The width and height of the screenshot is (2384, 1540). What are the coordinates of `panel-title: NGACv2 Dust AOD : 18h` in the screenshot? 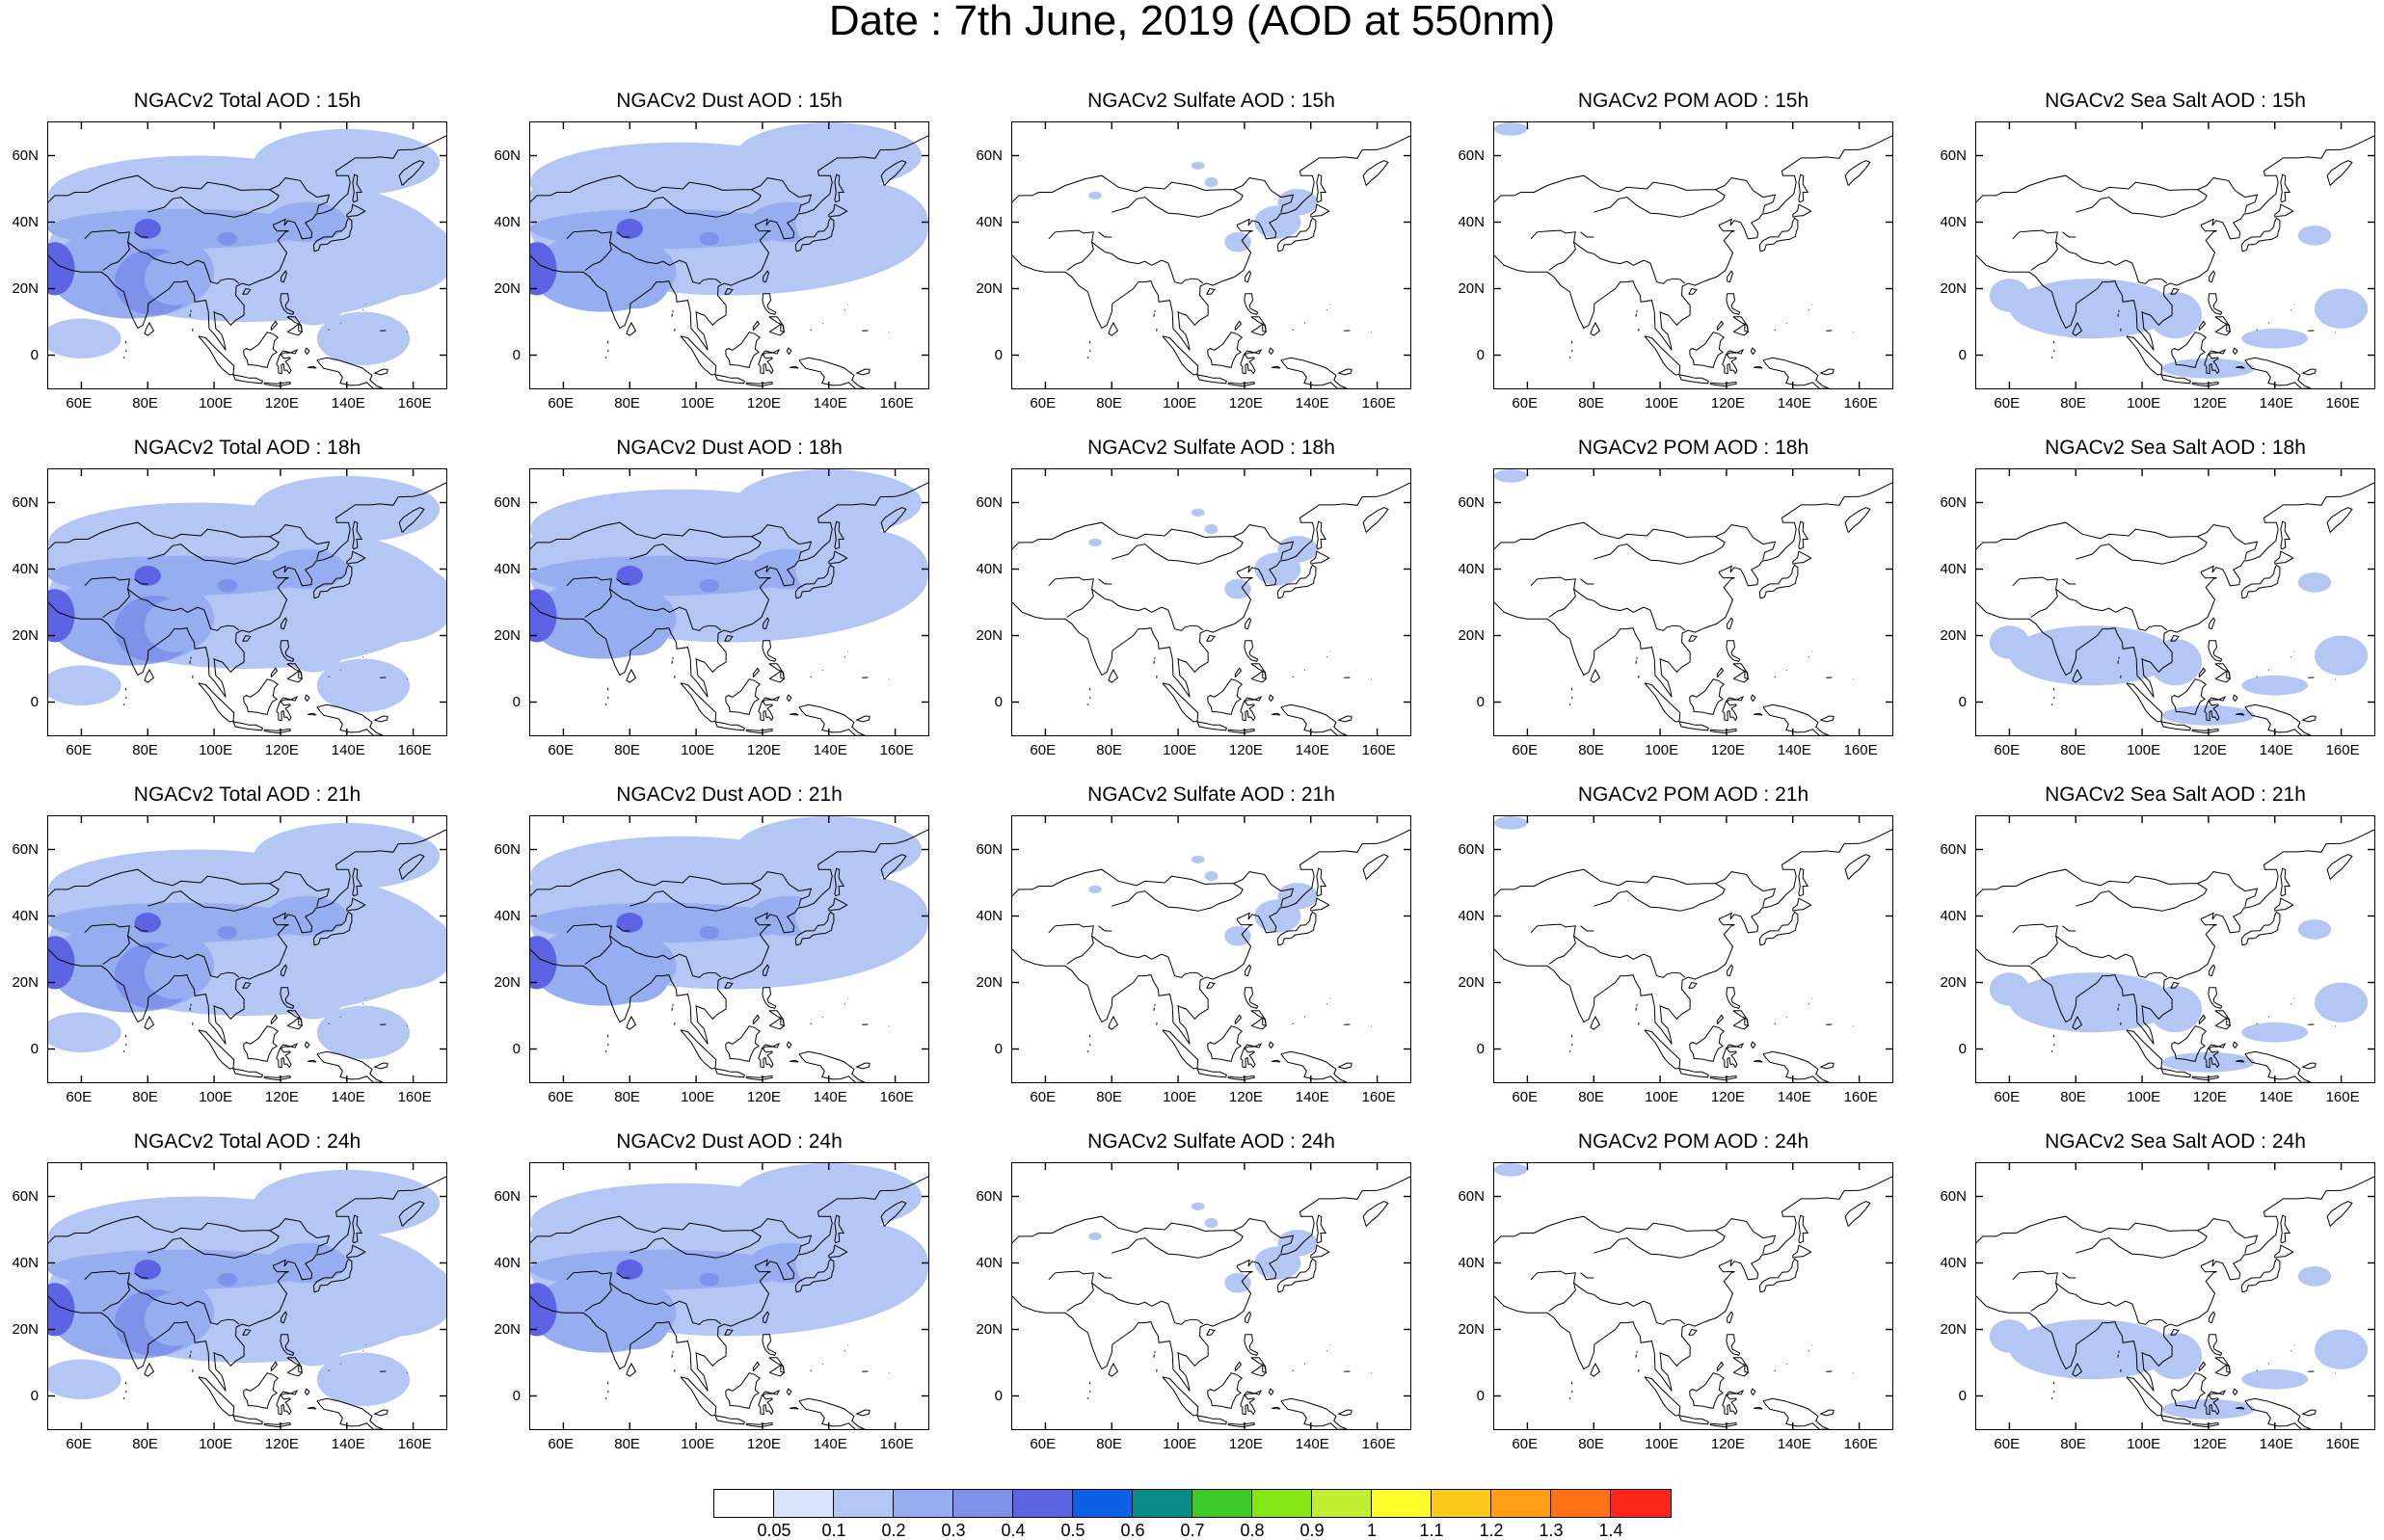 It's located at (729, 448).